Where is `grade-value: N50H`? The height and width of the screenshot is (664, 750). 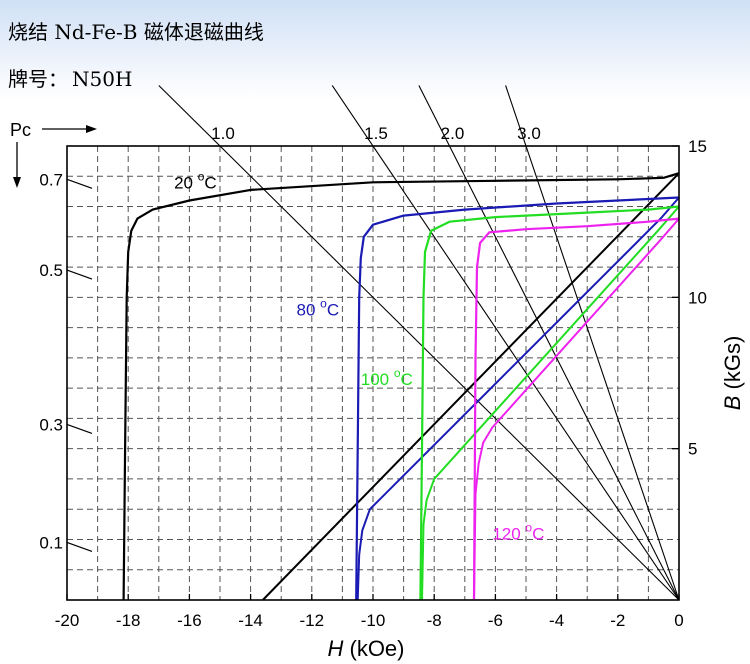 grade-value: N50H is located at coordinates (102, 79).